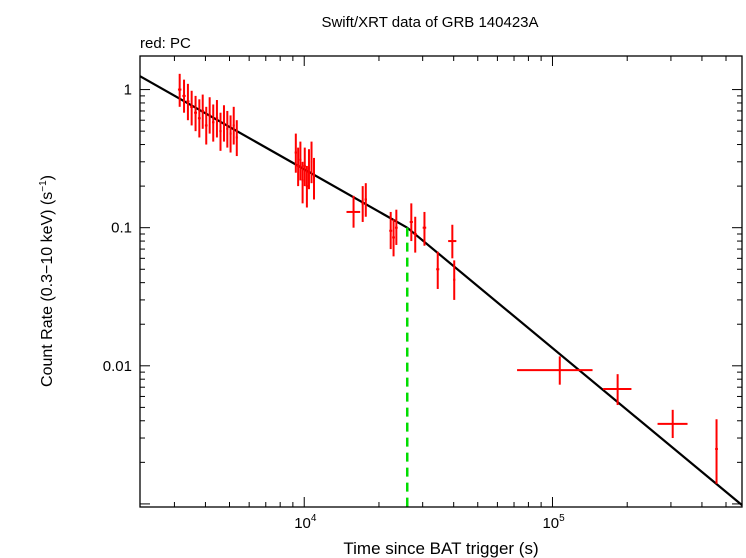 This screenshot has height=558, width=746. What do you see at coordinates (47, 177) in the screenshot?
I see `y-axis-label-tail: )` at bounding box center [47, 177].